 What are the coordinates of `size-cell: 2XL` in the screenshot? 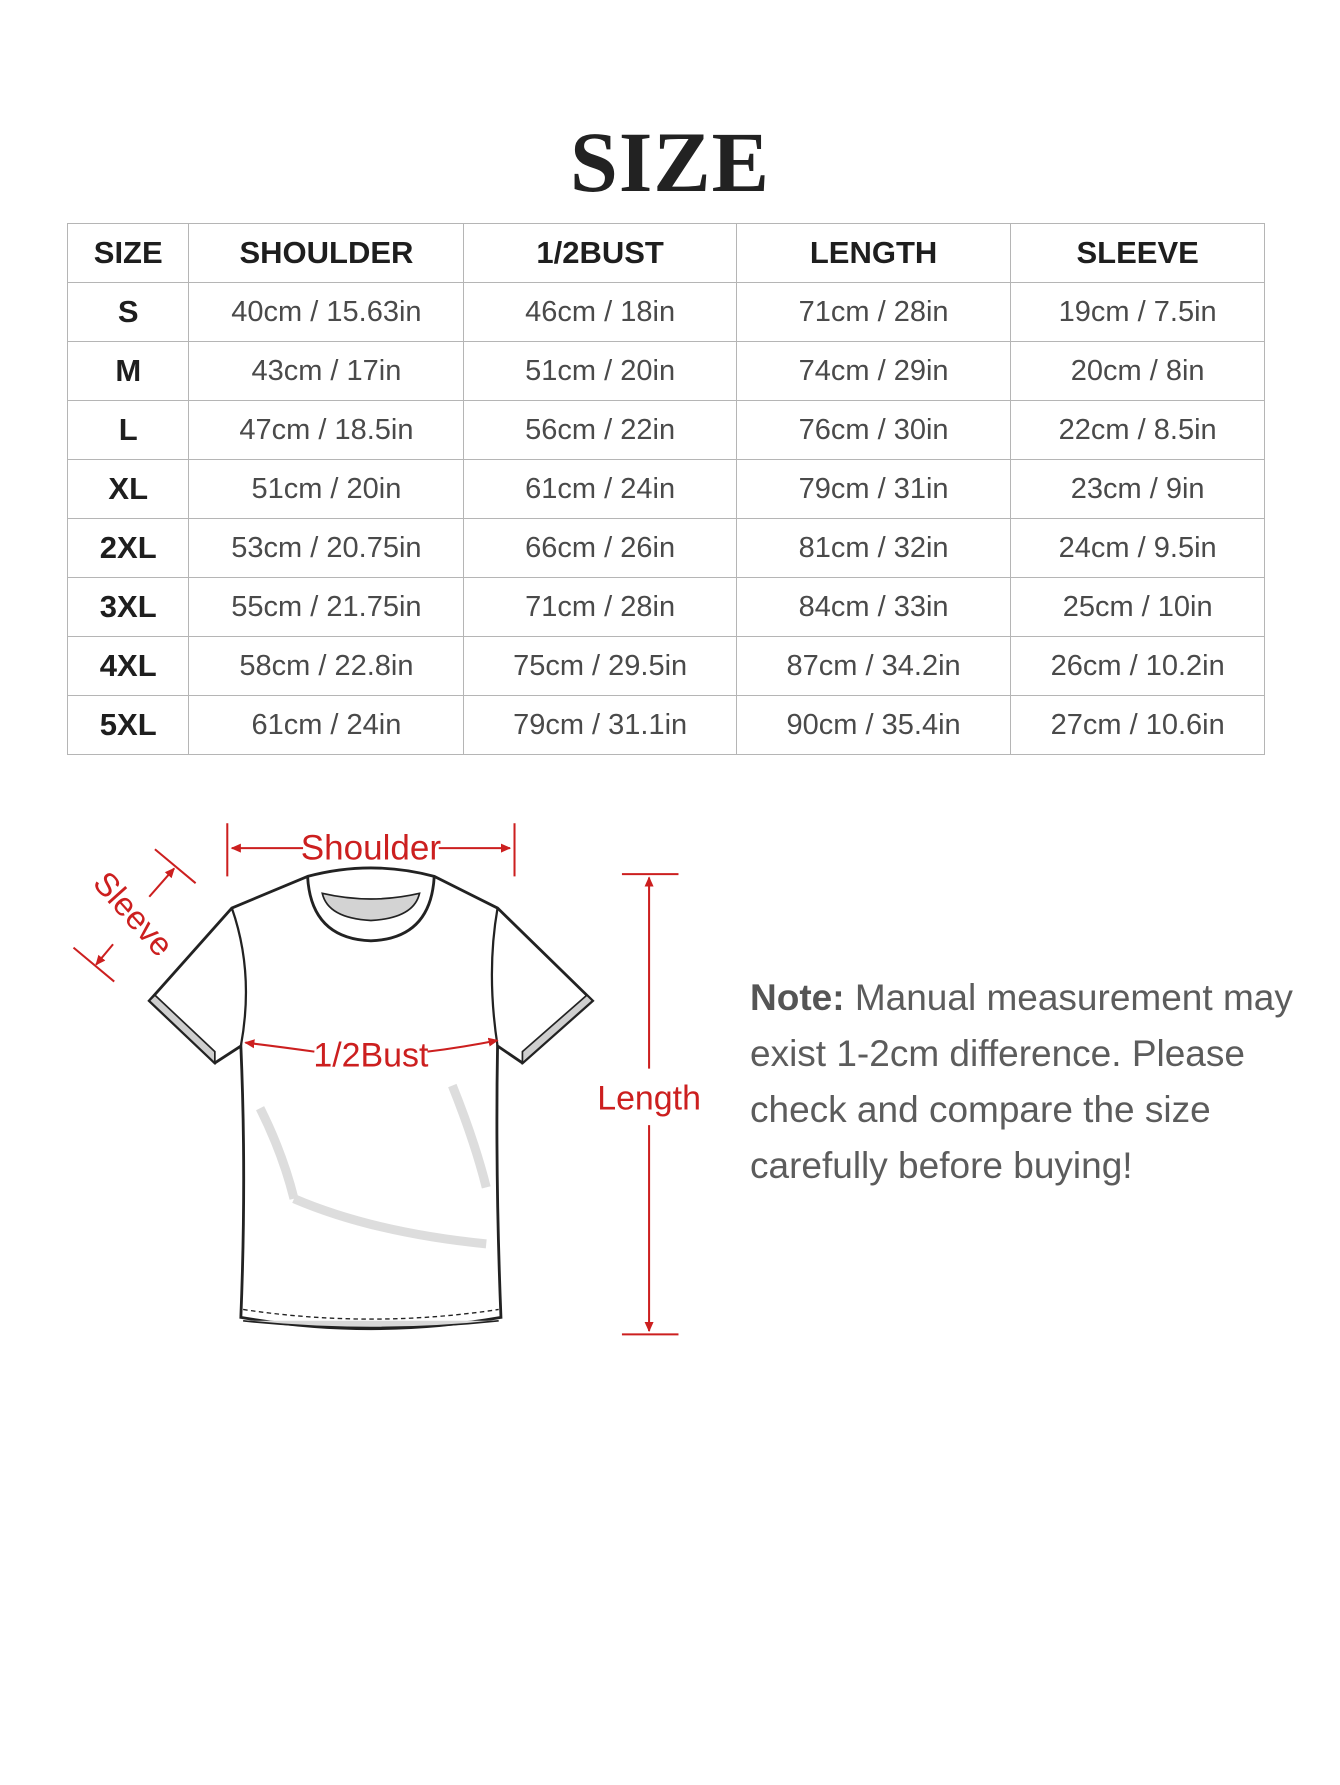 It's located at (128, 548).